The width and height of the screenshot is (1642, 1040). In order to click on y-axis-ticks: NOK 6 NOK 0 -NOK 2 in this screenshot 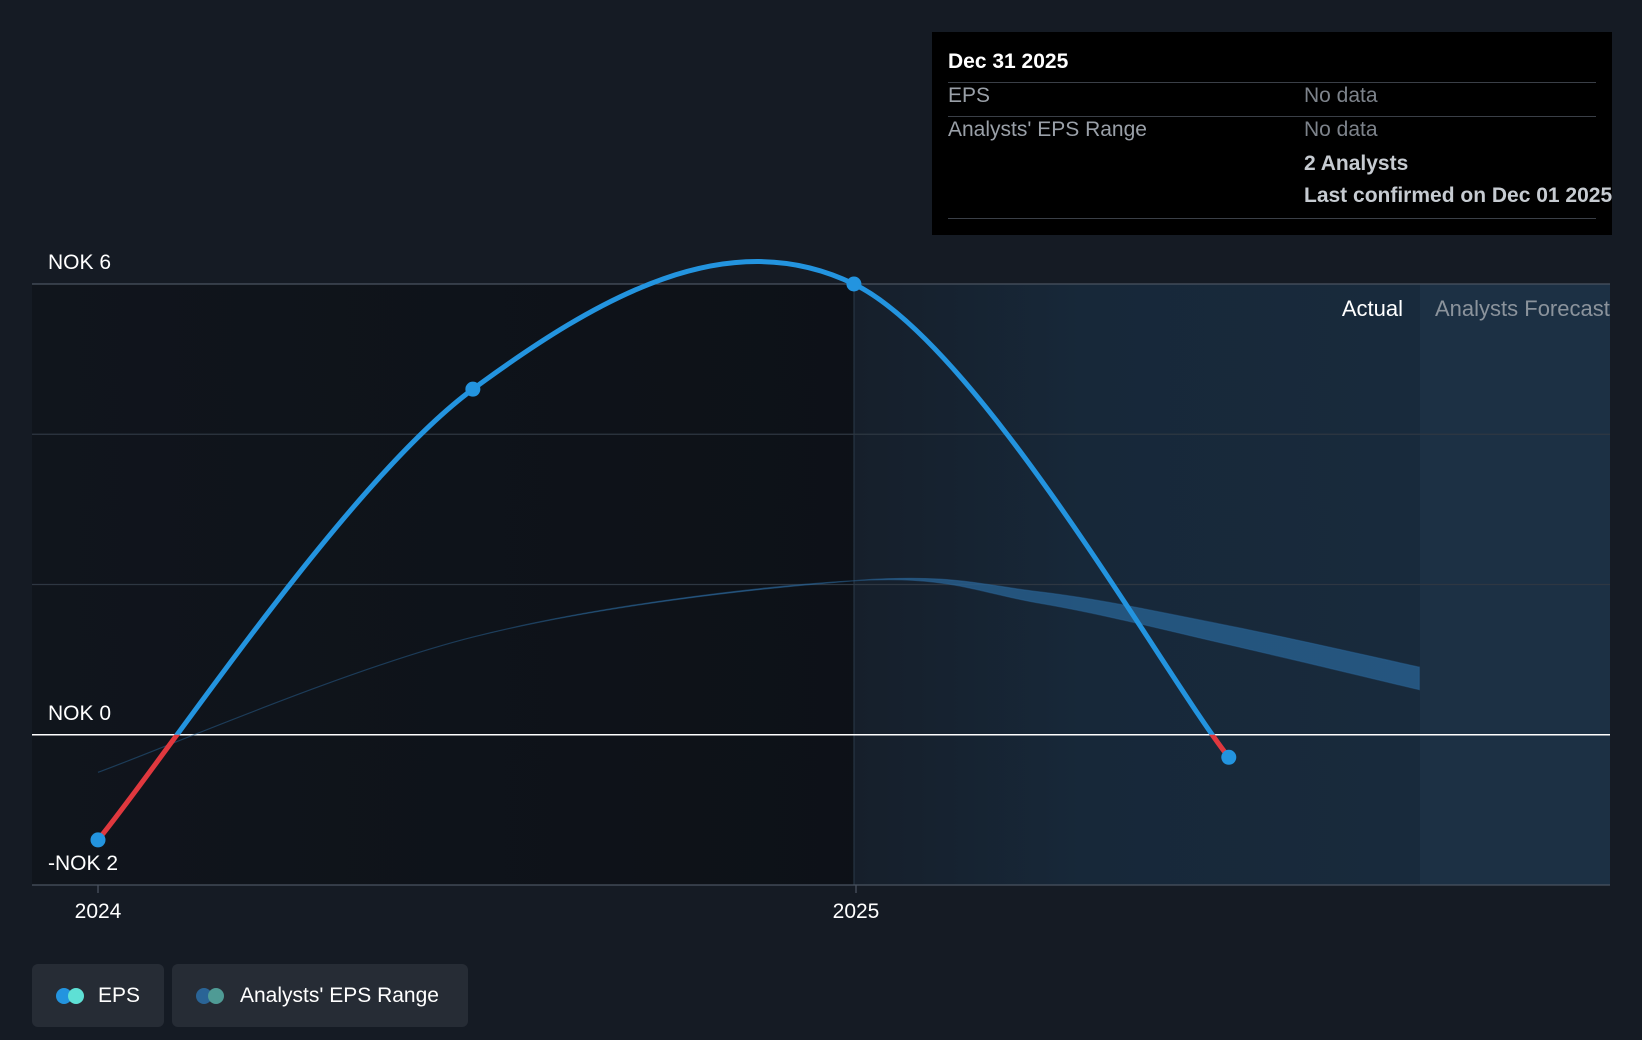, I will do `click(83, 563)`.